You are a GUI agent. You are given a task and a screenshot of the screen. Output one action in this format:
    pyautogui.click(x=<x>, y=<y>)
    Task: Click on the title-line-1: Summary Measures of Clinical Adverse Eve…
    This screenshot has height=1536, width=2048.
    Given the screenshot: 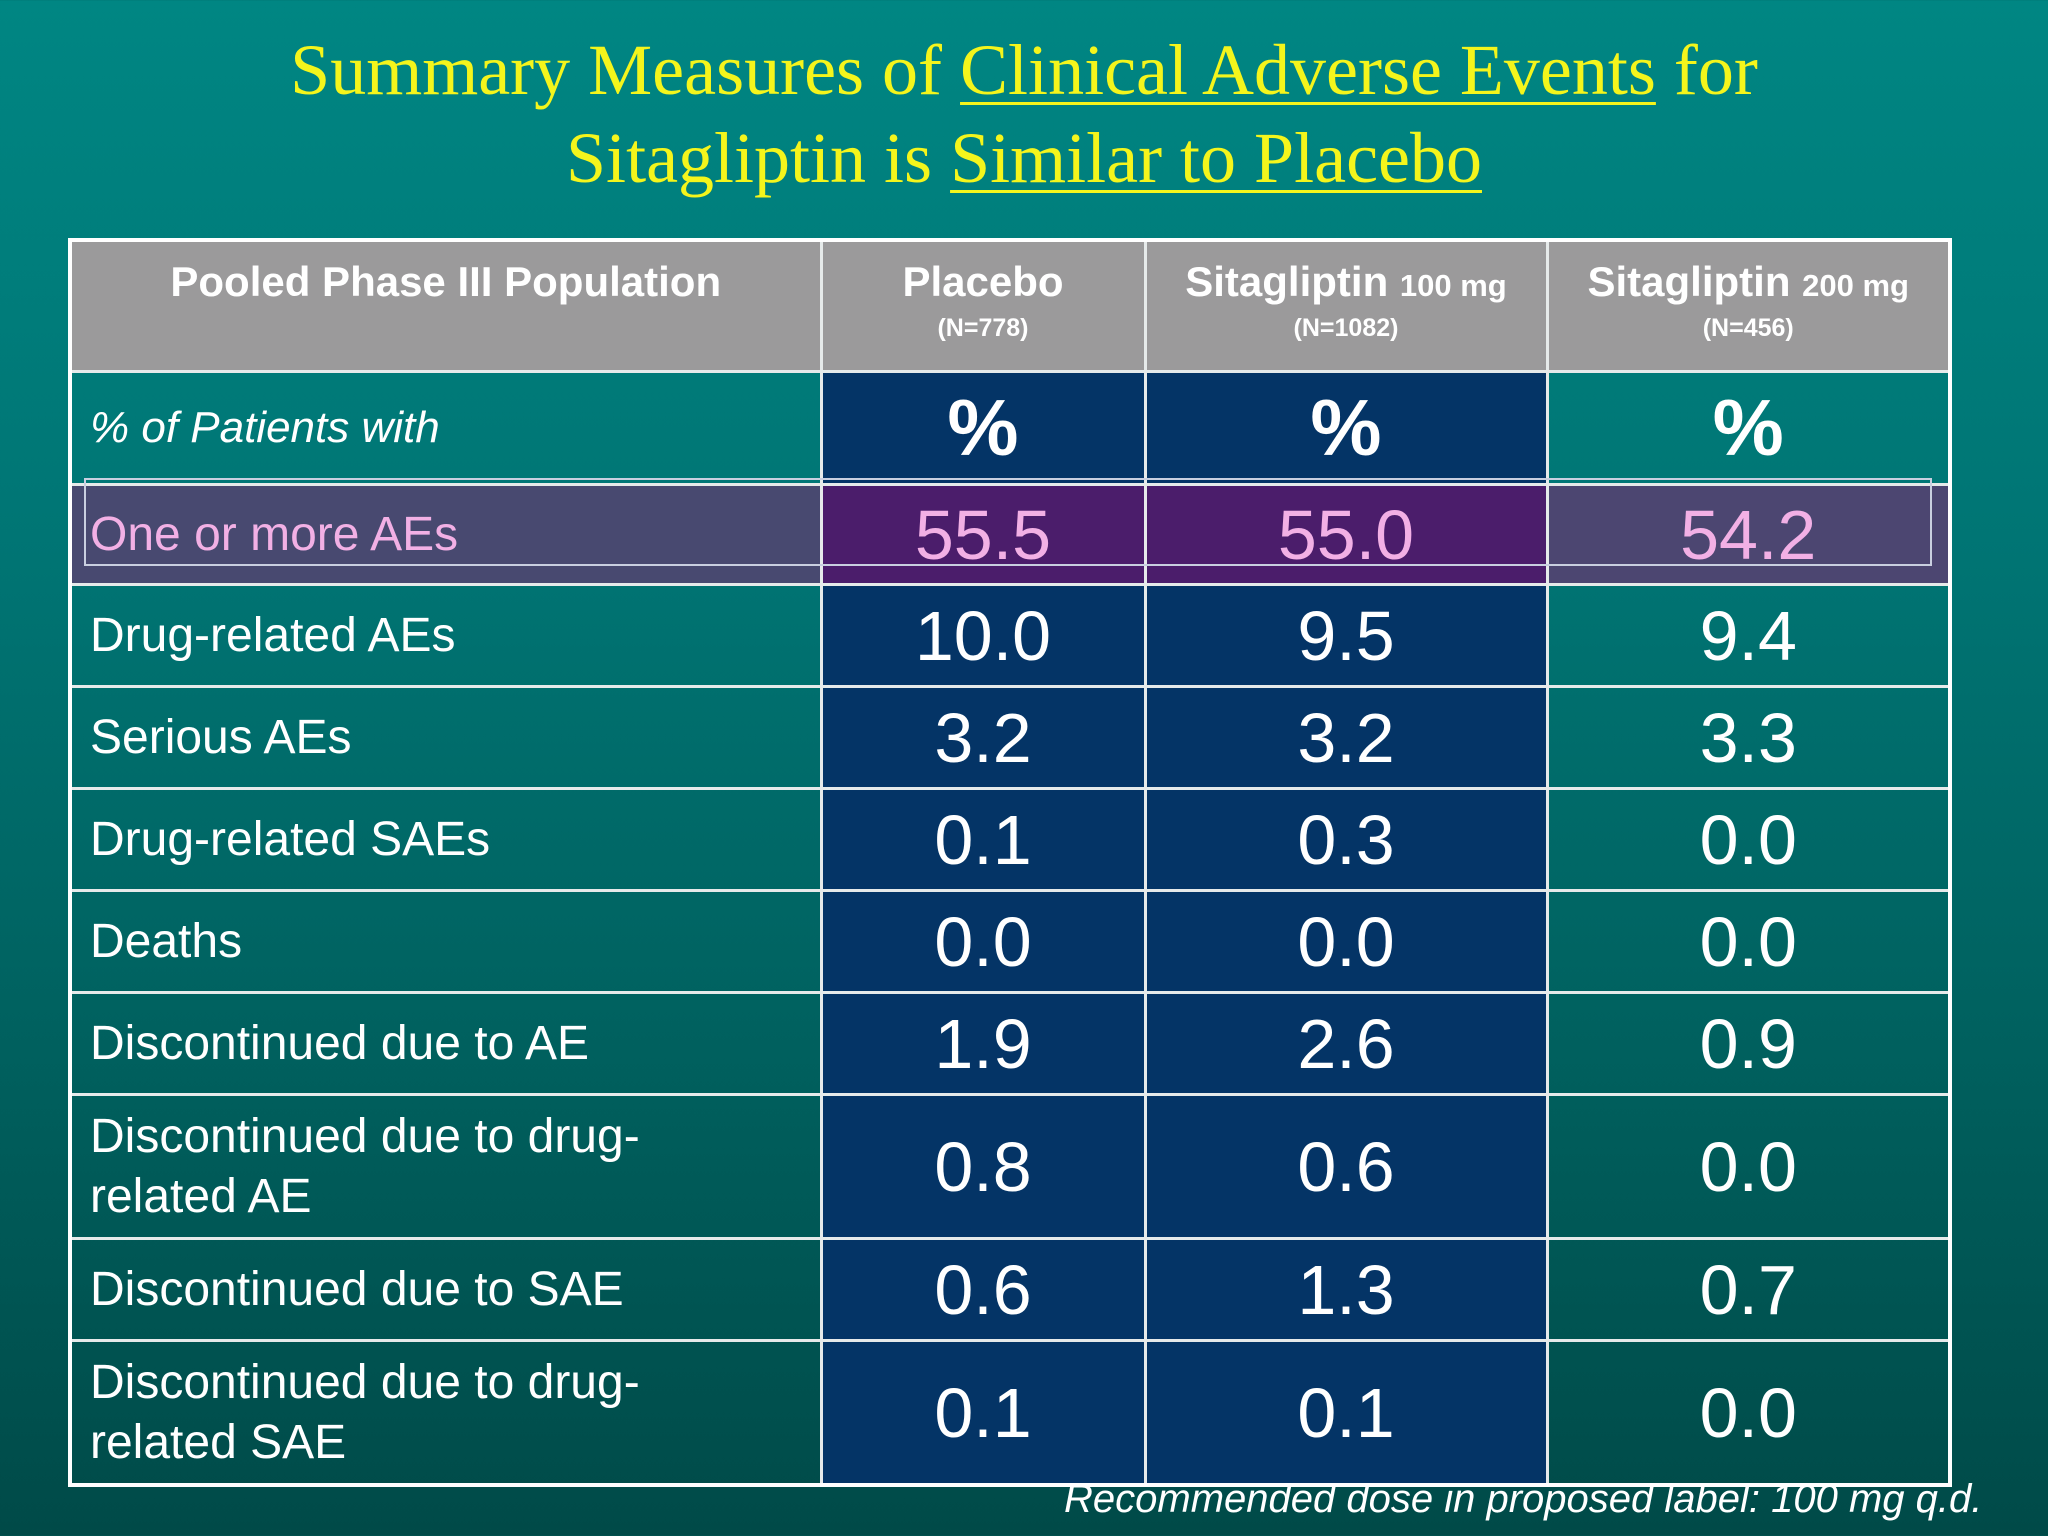 What is the action you would take?
    pyautogui.click(x=1024, y=70)
    